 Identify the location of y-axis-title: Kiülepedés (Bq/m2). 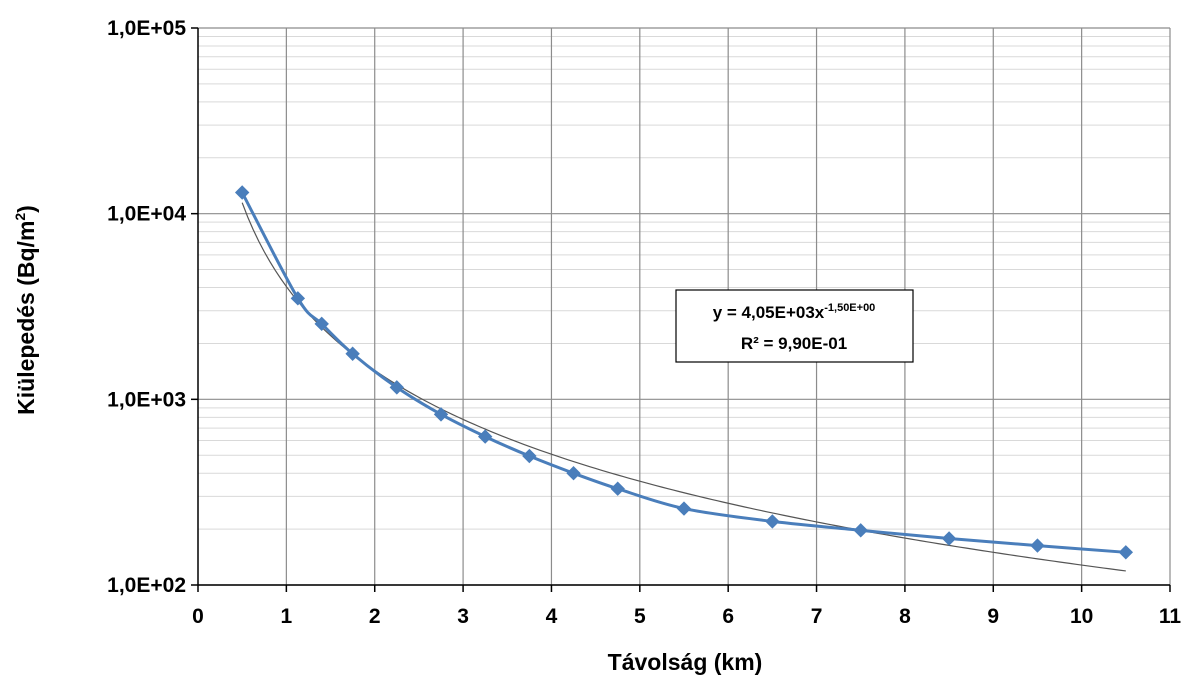
(25, 310).